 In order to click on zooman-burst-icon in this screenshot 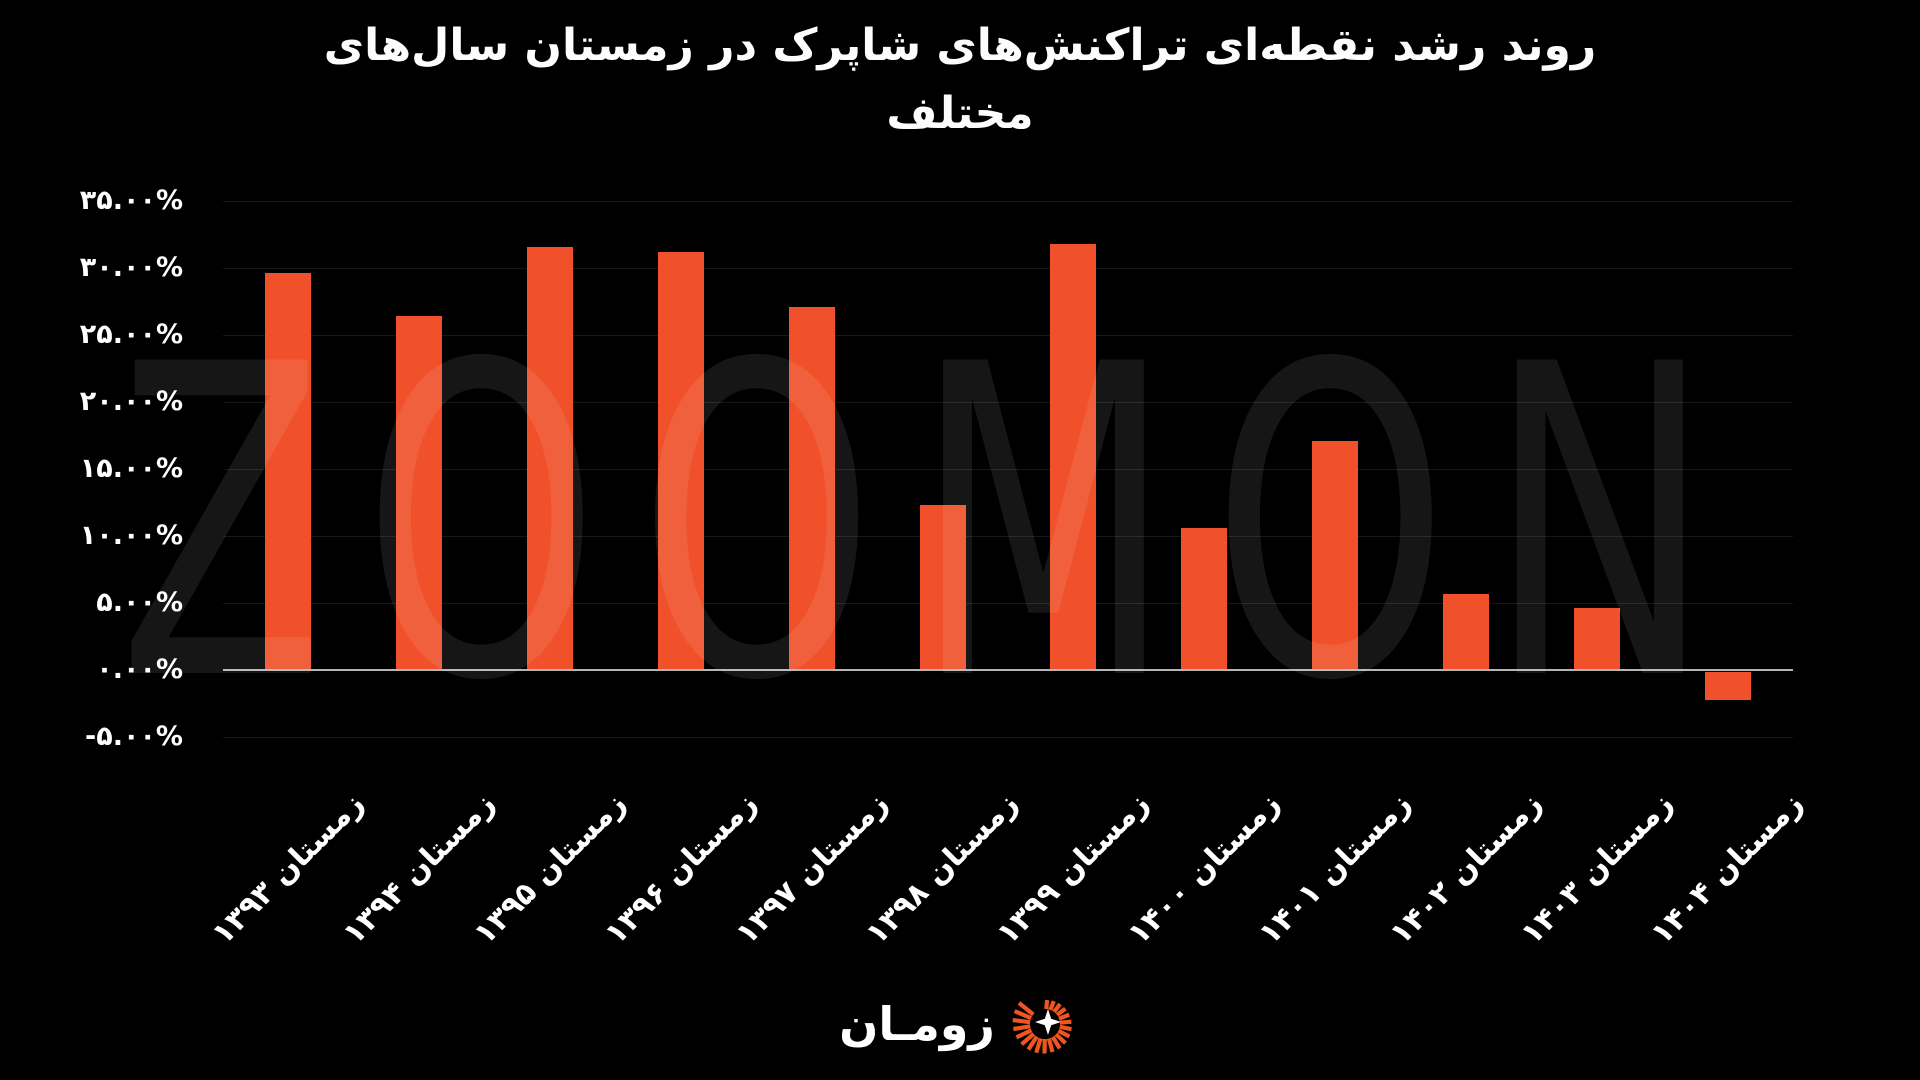, I will do `click(1042, 1026)`.